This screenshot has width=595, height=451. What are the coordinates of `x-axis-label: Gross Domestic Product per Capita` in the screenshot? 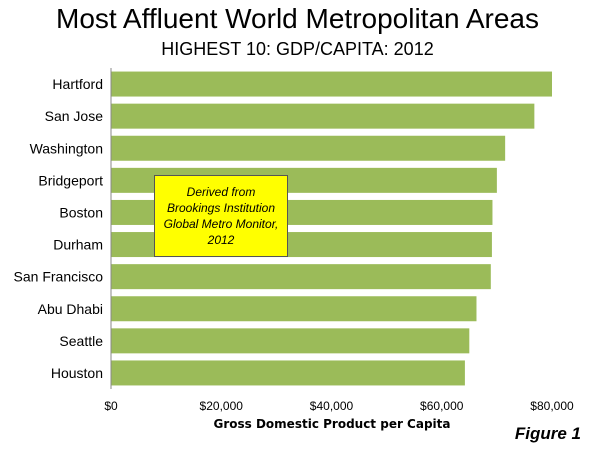 It's located at (332, 424).